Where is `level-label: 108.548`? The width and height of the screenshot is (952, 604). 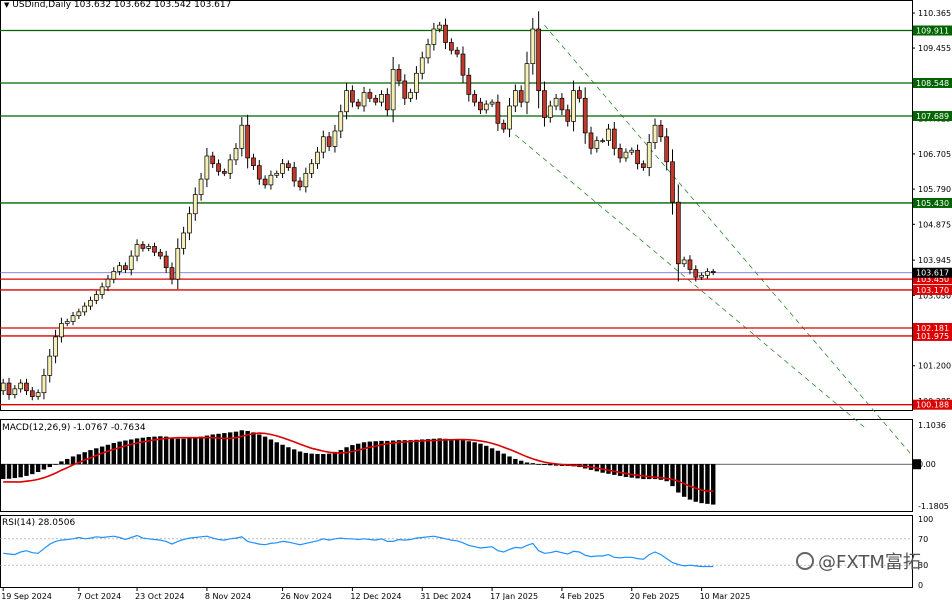
level-label: 108.548 is located at coordinates (932, 83).